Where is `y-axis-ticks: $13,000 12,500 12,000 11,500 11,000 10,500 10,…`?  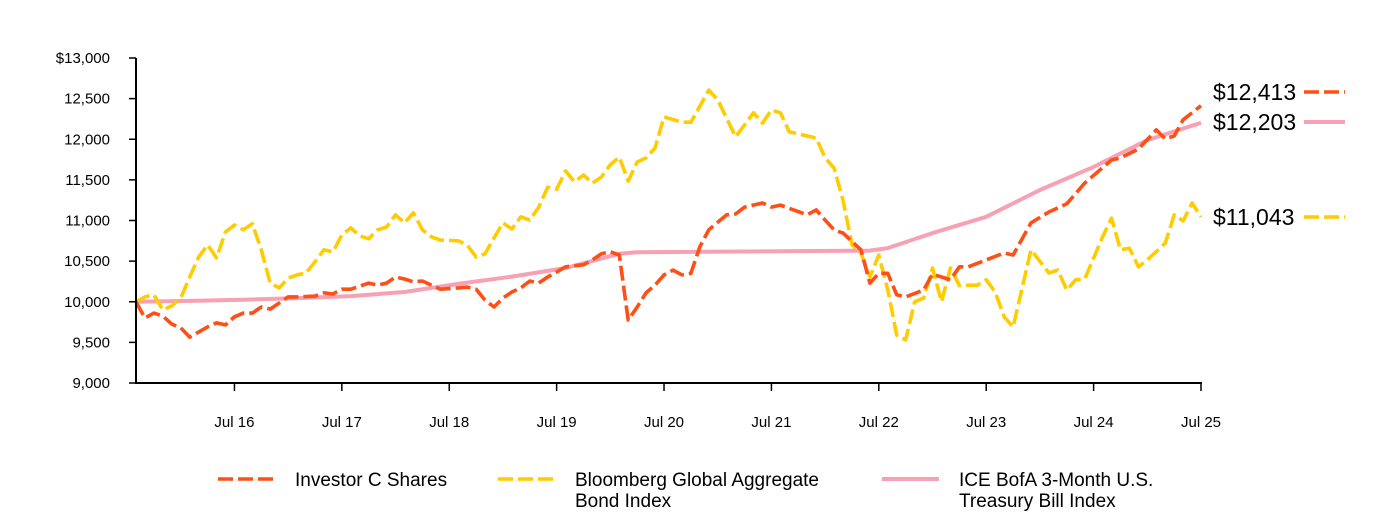
y-axis-ticks: $13,000 12,500 12,000 11,500 11,000 10,500 10,… is located at coordinates (96, 221).